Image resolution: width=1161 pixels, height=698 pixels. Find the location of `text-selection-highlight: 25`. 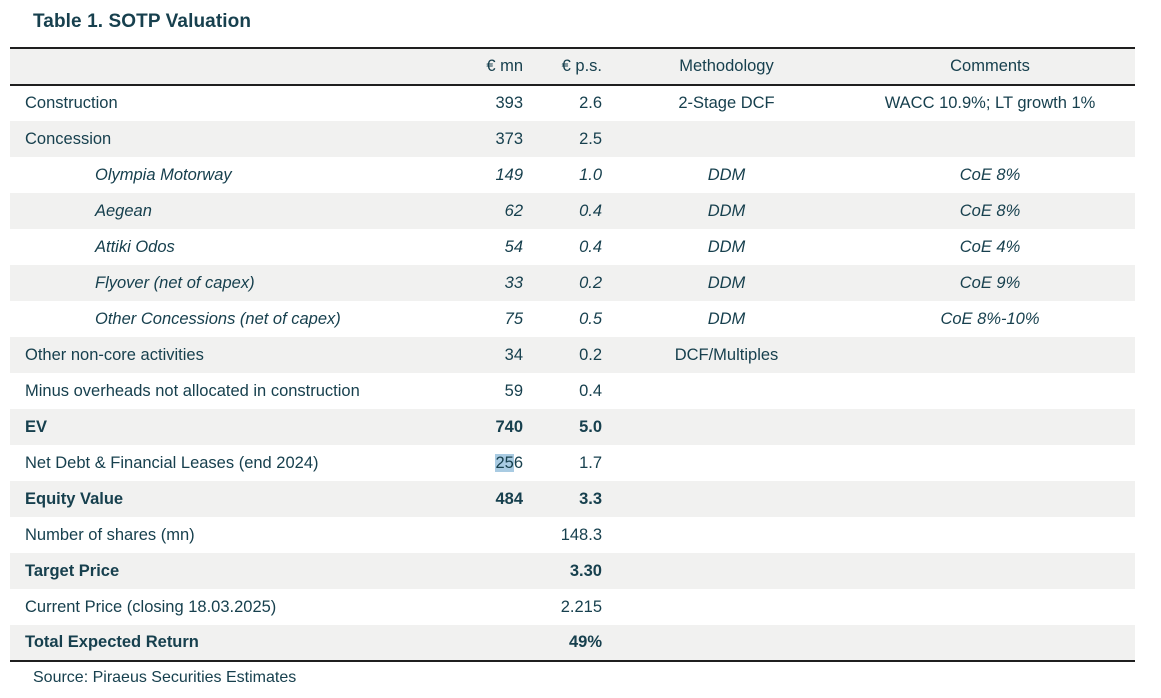

text-selection-highlight: 25 is located at coordinates (504, 462).